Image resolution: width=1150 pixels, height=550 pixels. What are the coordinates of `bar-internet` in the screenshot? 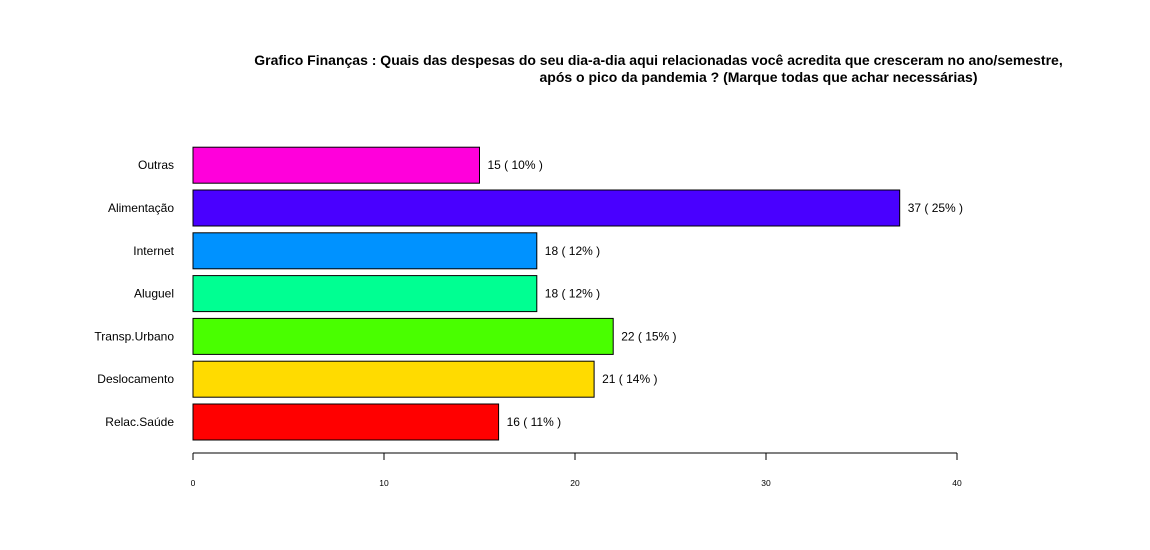 It's located at (365, 251).